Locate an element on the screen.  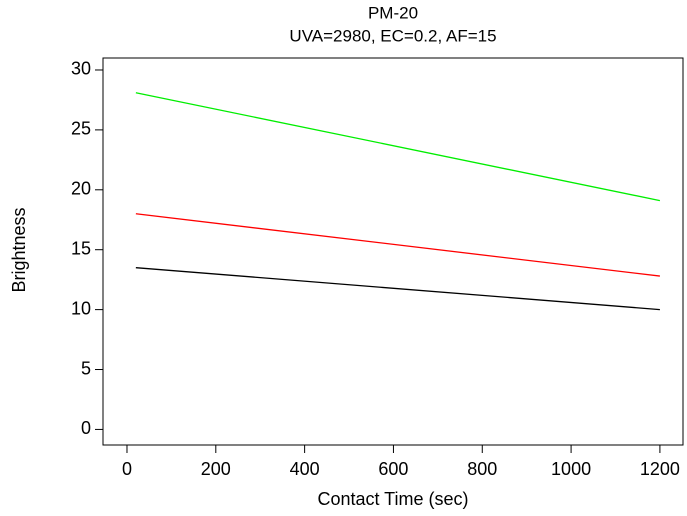
x-tick-label: 1200 is located at coordinates (660, 469).